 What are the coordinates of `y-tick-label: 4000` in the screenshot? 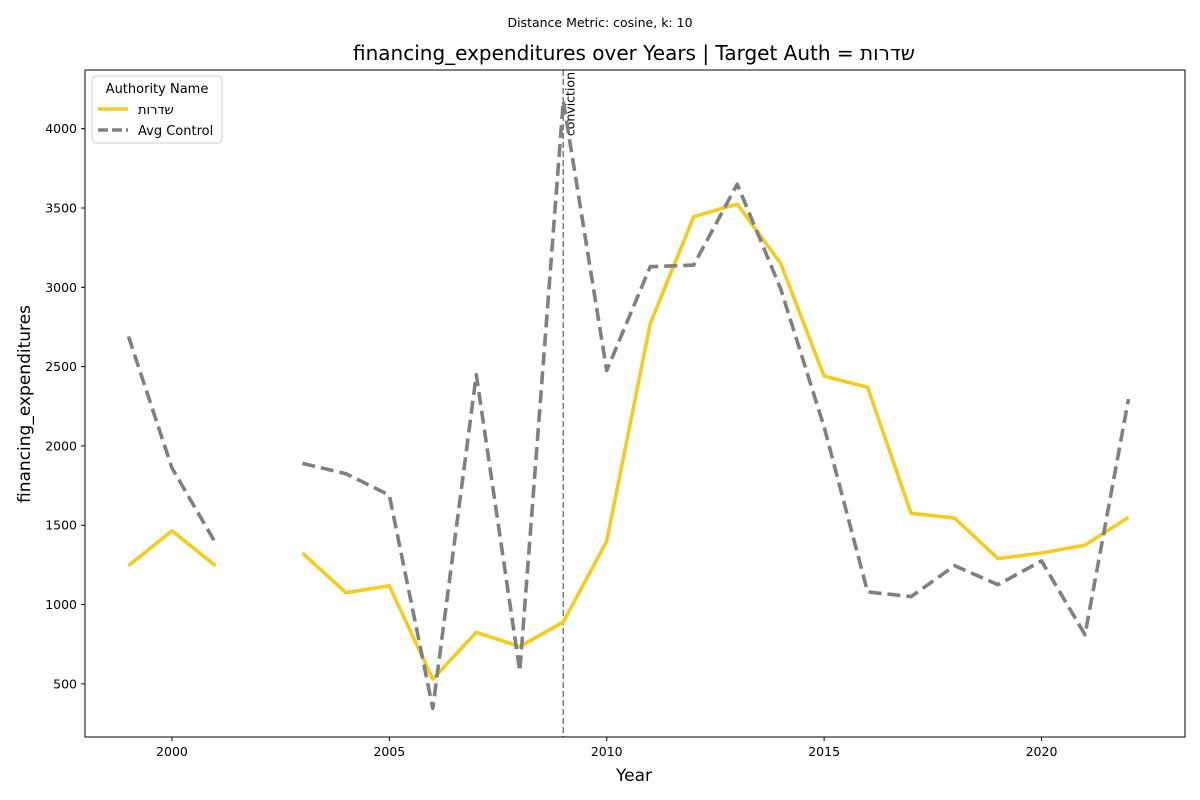 It's located at (61, 128).